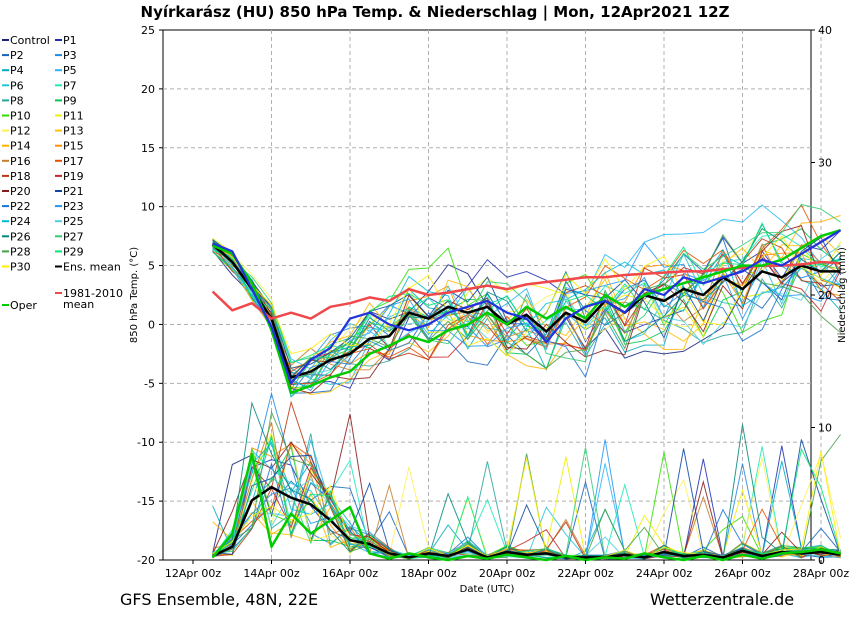  Describe the element at coordinates (92, 267) in the screenshot. I see `legend-label-ens-mean: Ens. mean` at that location.